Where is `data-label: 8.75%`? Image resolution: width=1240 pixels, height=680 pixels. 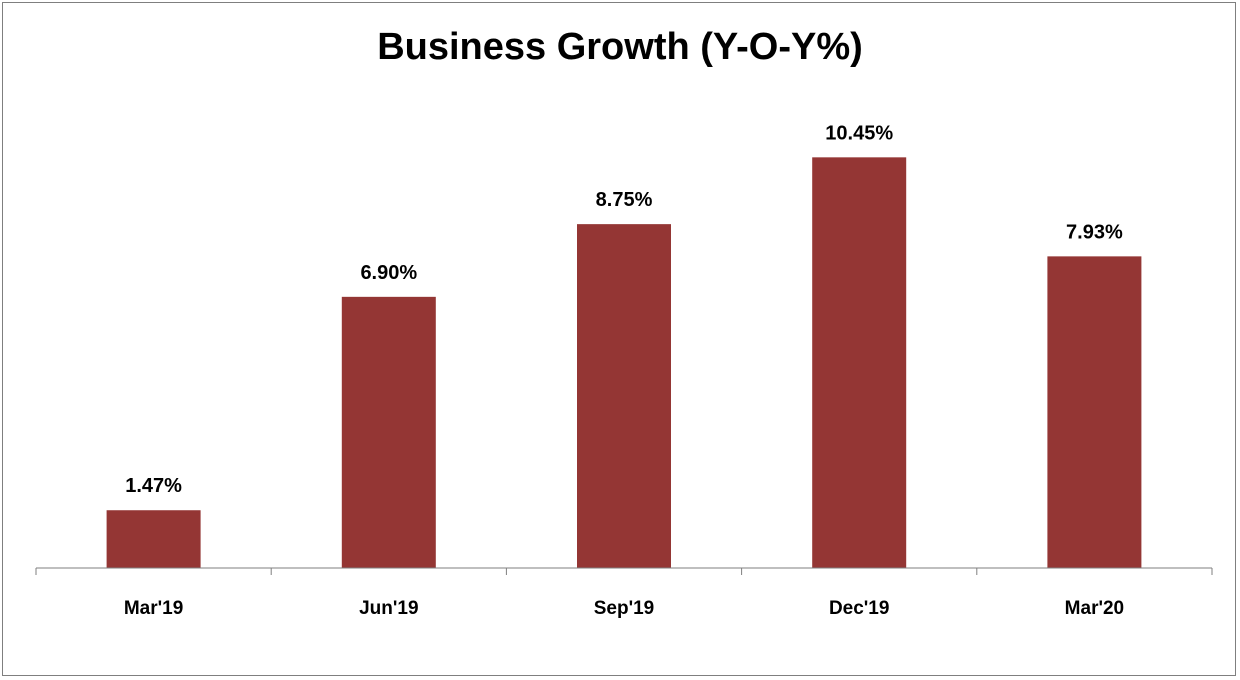
data-label: 8.75% is located at coordinates (624, 200).